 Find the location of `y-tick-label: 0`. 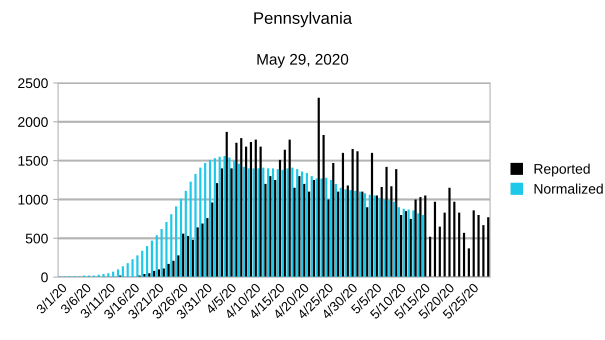

y-tick-label: 0 is located at coordinates (44, 277).